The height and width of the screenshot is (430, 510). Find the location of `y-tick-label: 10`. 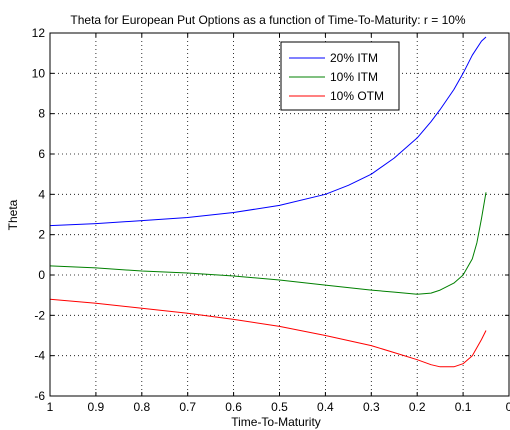

y-tick-label: 10 is located at coordinates (39, 73).